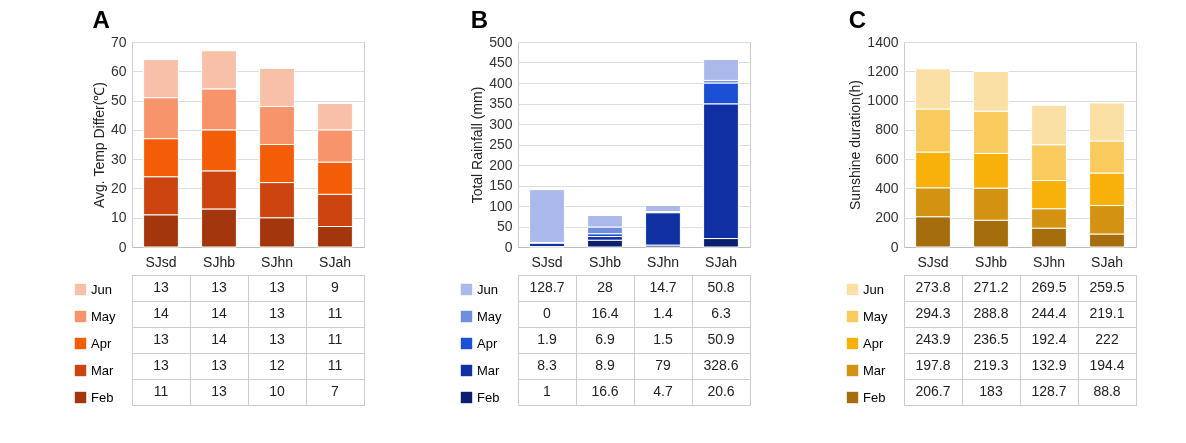  I want to click on data-label: 132.9, so click(1049, 365).